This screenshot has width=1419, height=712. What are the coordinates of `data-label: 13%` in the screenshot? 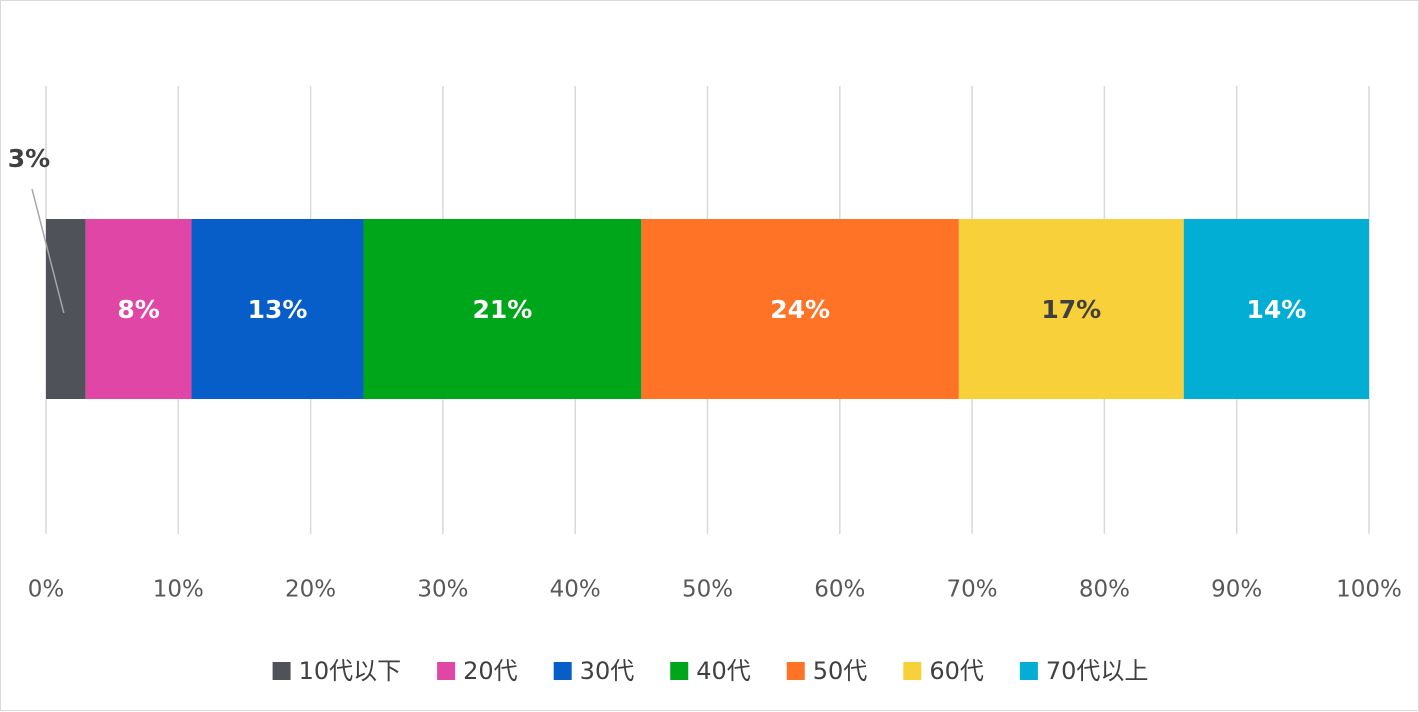 It's located at (278, 309).